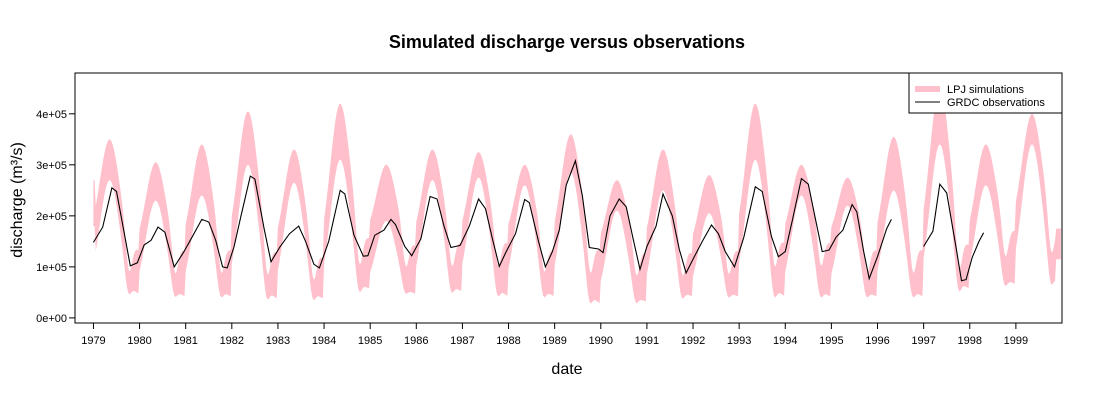 The height and width of the screenshot is (412, 1100). I want to click on y-tick-label: 3e+05, so click(51, 166).